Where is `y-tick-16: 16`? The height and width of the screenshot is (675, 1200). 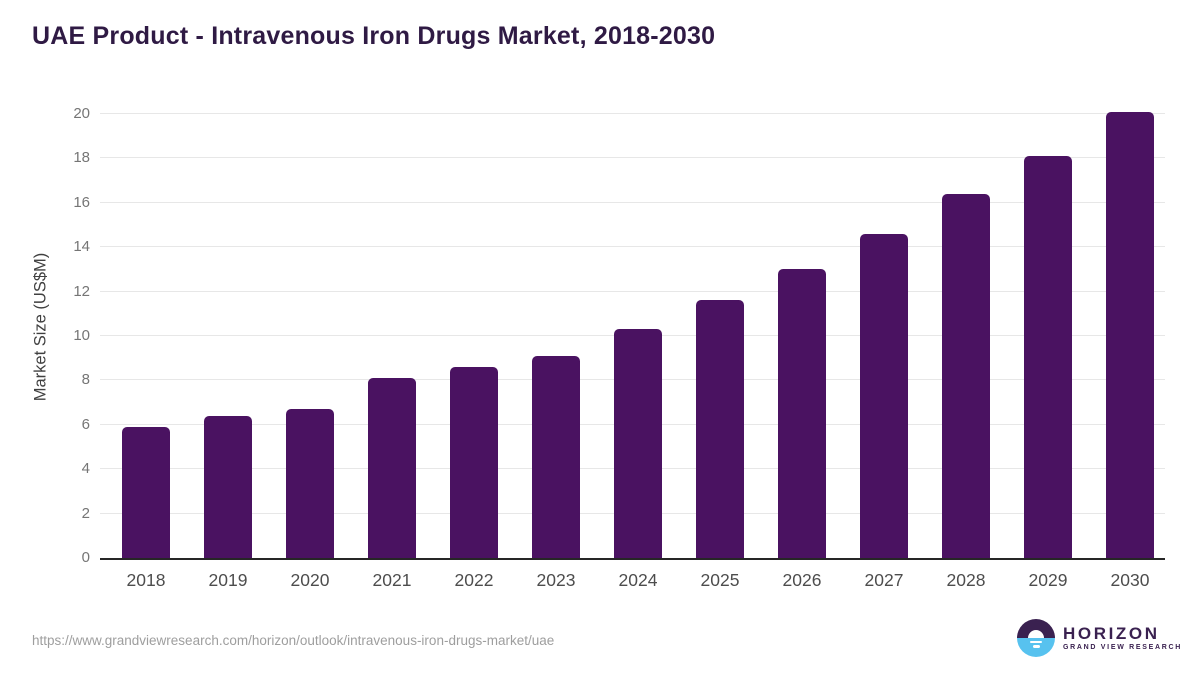
y-tick-16: 16 is located at coordinates (81, 202).